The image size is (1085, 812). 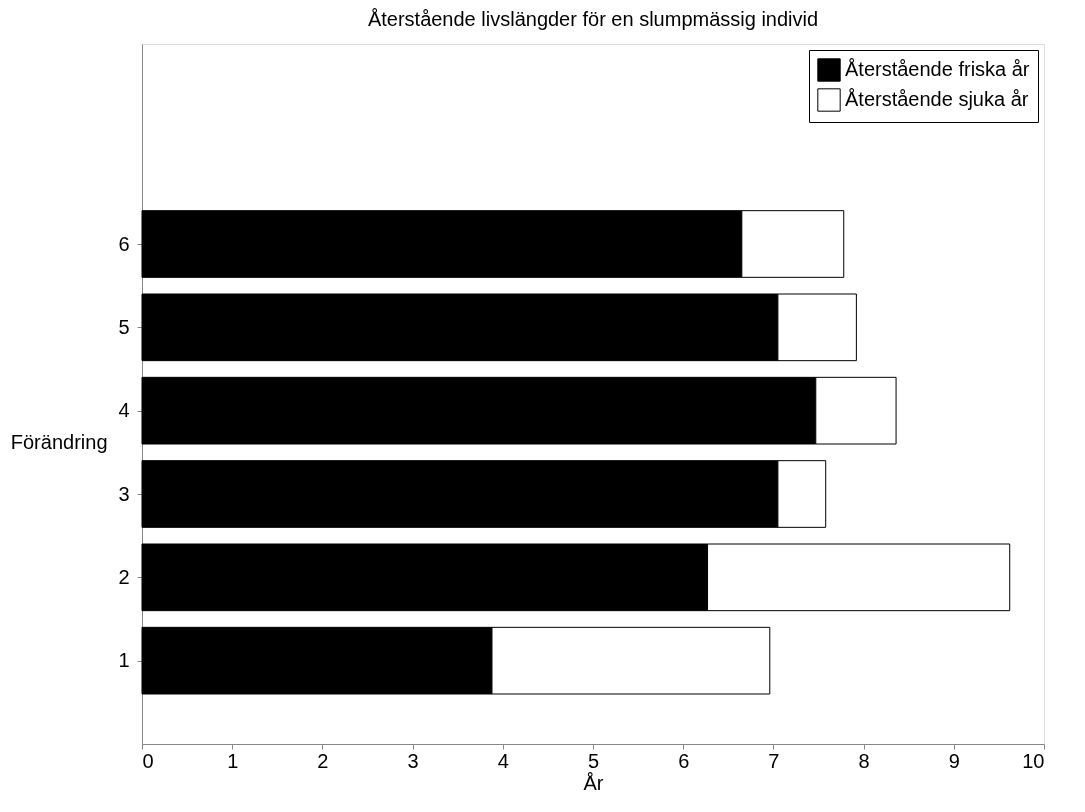 I want to click on y-tick-label: 5, so click(x=124, y=326).